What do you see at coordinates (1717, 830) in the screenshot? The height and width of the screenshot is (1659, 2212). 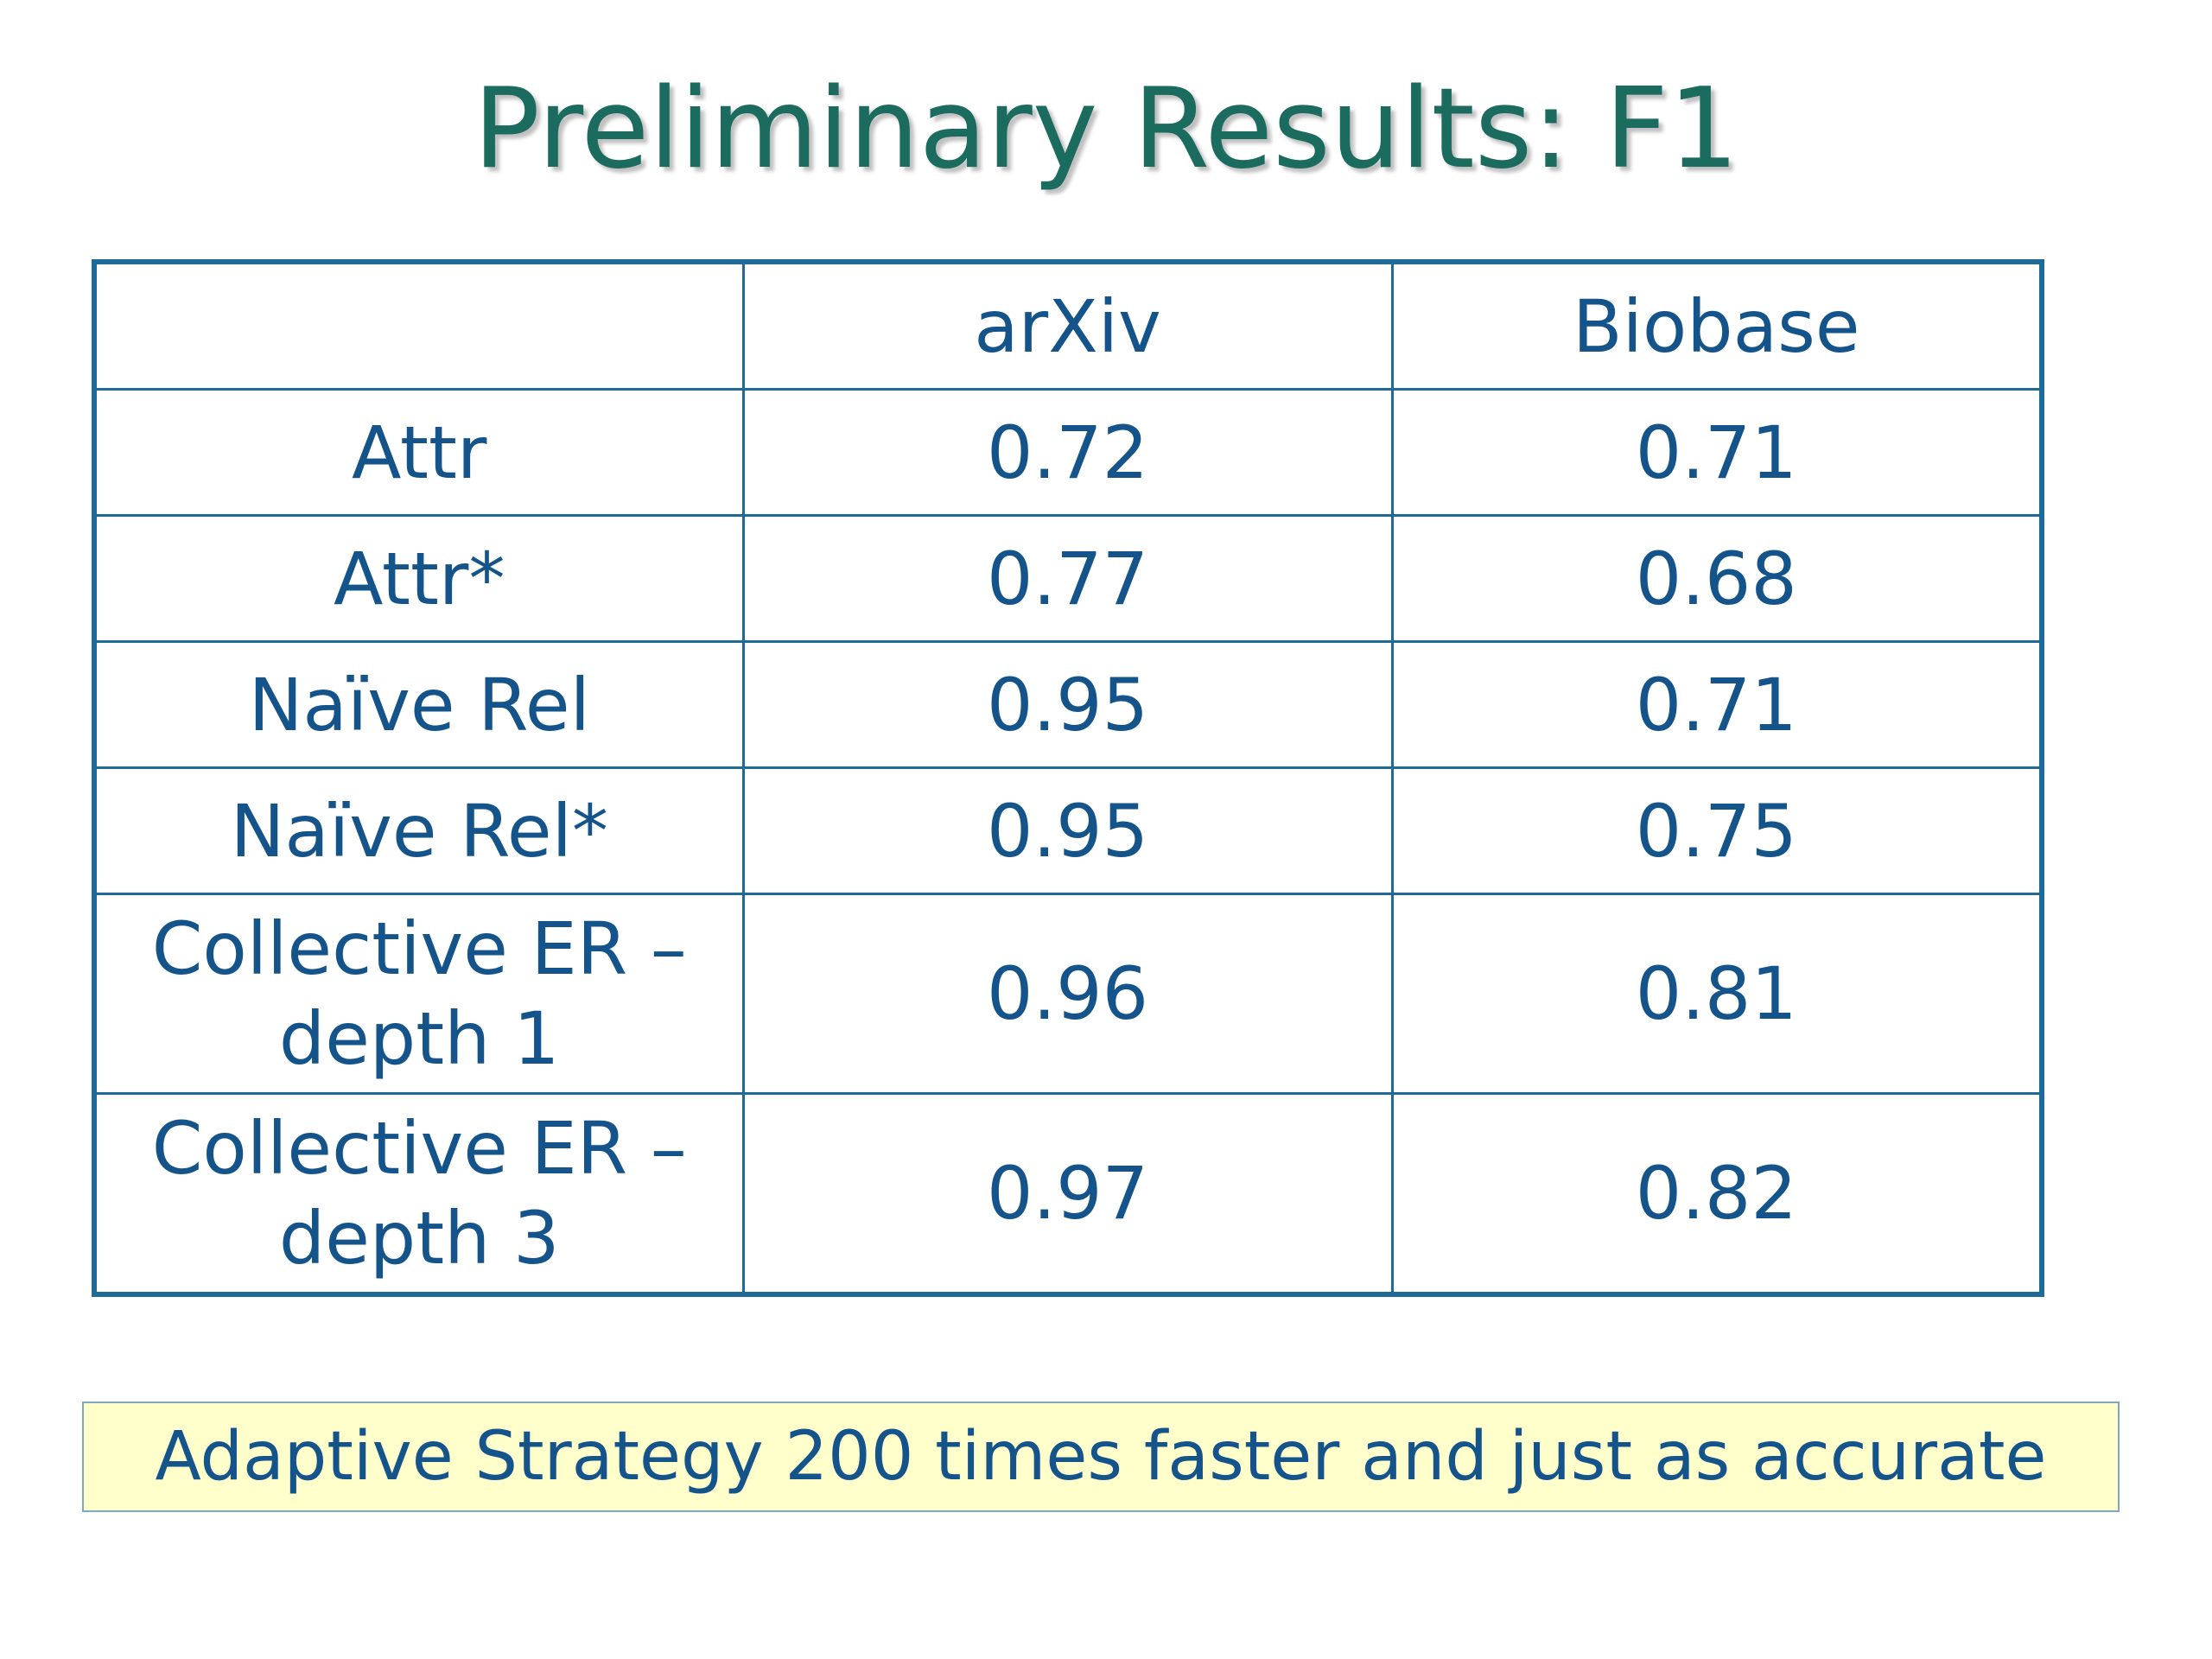 I see `biobase-value: 0.75` at bounding box center [1717, 830].